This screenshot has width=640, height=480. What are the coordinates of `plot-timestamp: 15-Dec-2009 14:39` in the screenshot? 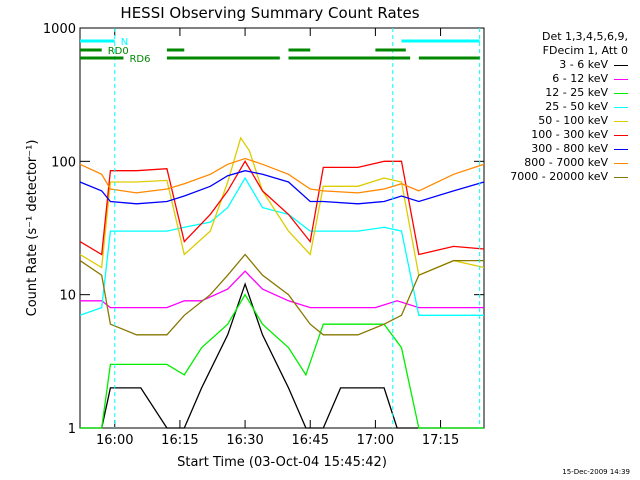 It's located at (596, 472).